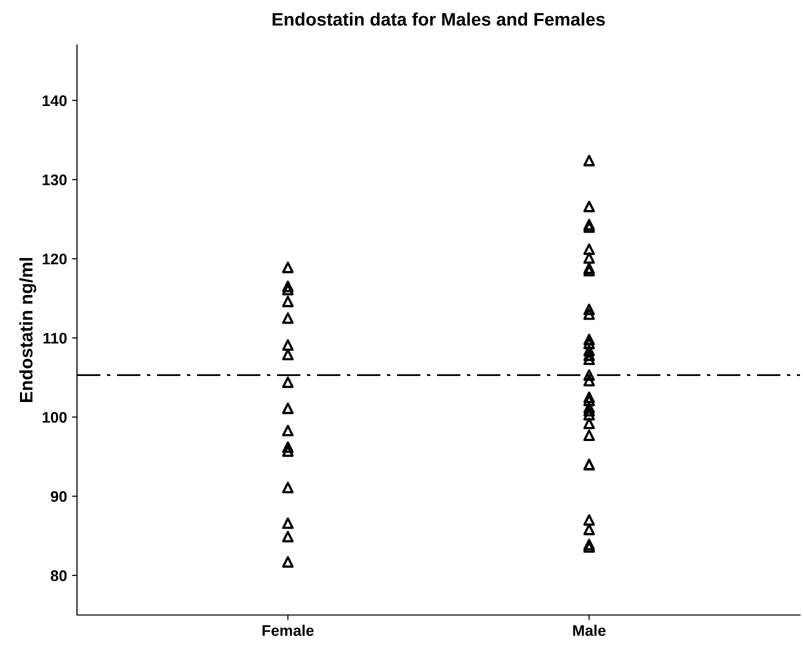 This screenshot has width=803, height=648. Describe the element at coordinates (589, 630) in the screenshot. I see `x-tick-label: Male` at that location.